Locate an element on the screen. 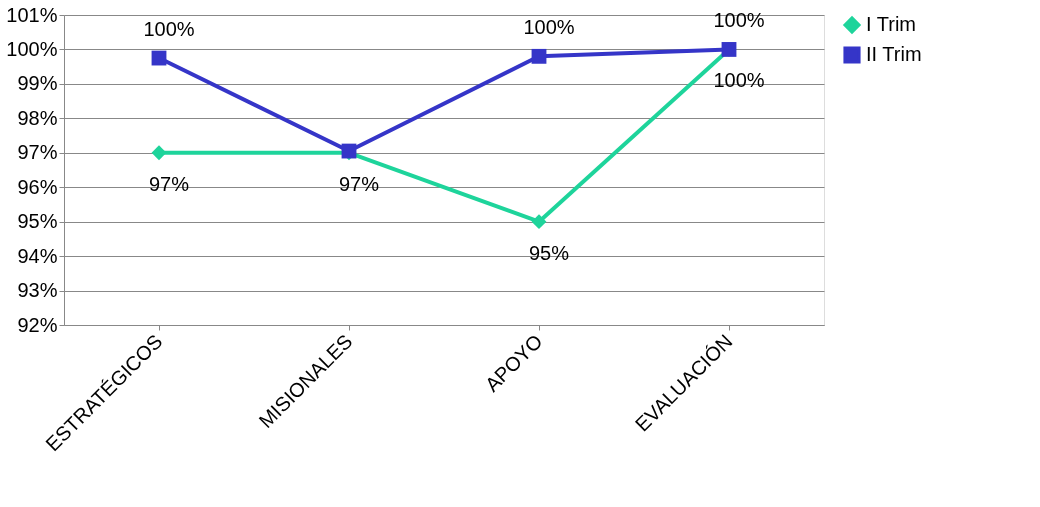 The image size is (1040, 507). legend-label: I Trim is located at coordinates (891, 24).